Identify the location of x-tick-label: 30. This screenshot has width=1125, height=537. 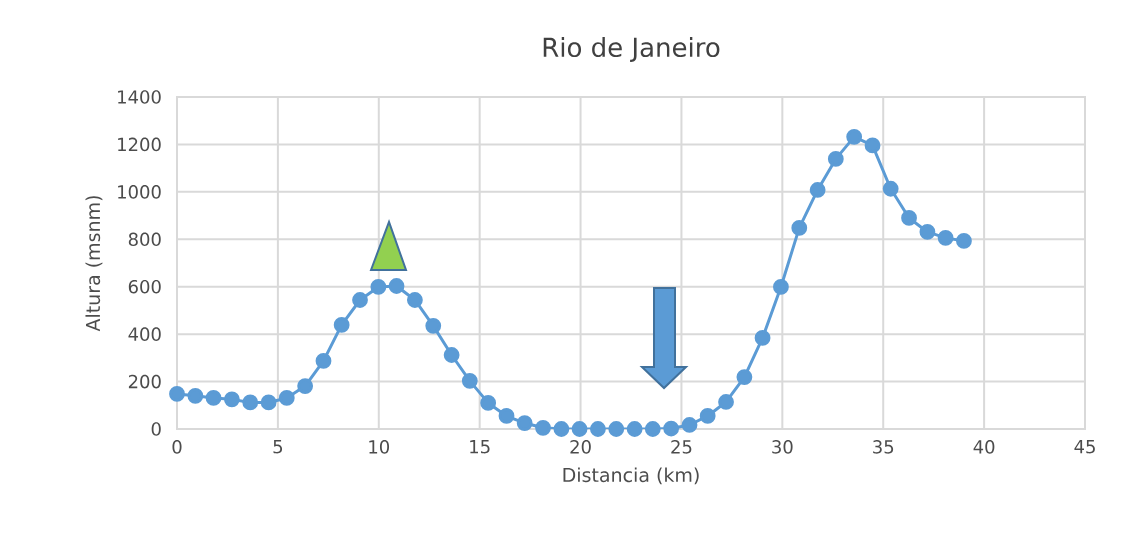
(782, 447).